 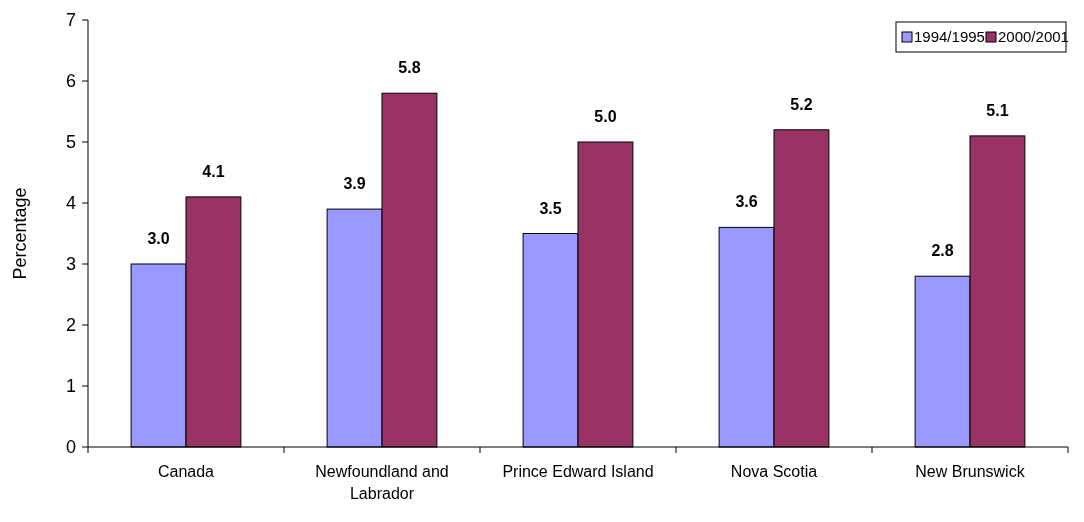 I want to click on data-label: 5.2, so click(x=801, y=104).